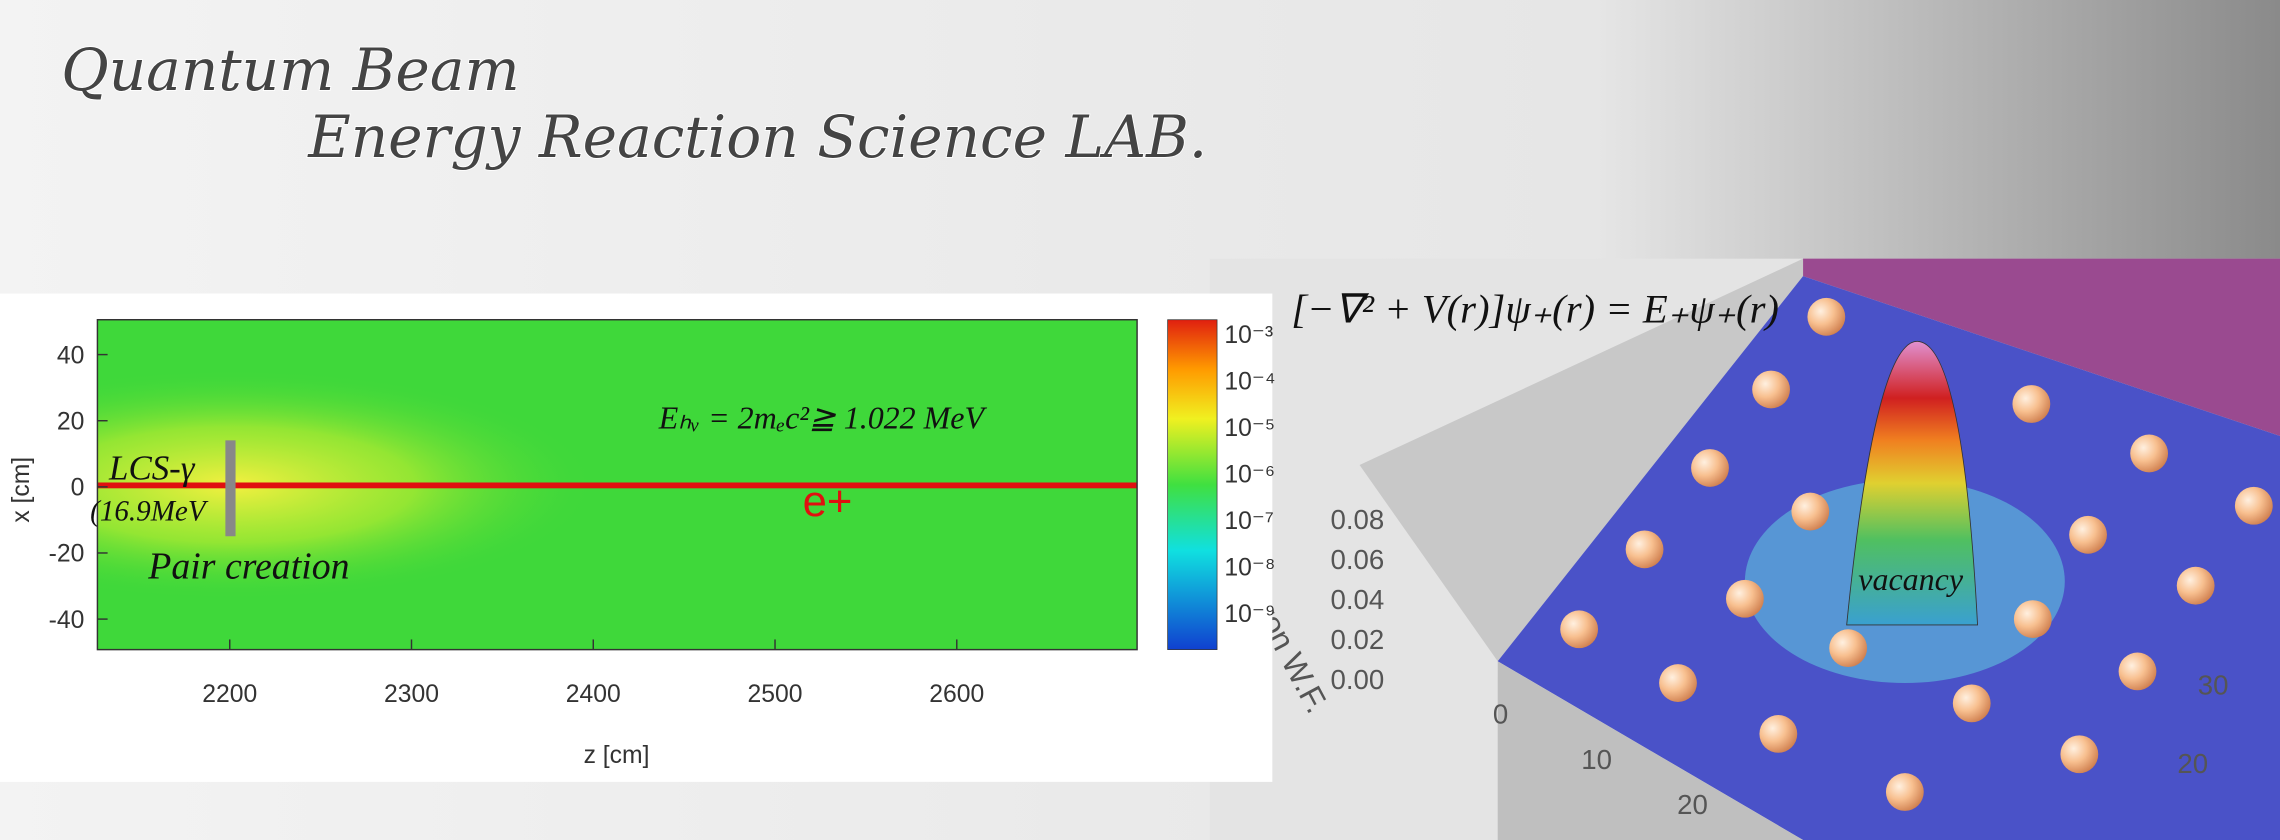 This screenshot has height=840, width=2280. What do you see at coordinates (757, 137) in the screenshot?
I see `title: Energy Reaction Science LAB.` at bounding box center [757, 137].